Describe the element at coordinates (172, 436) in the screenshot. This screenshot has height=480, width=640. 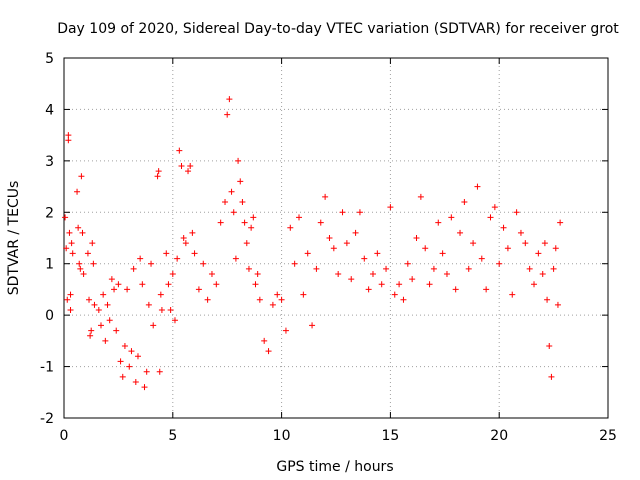
I see `x-tick-label: 5` at that location.